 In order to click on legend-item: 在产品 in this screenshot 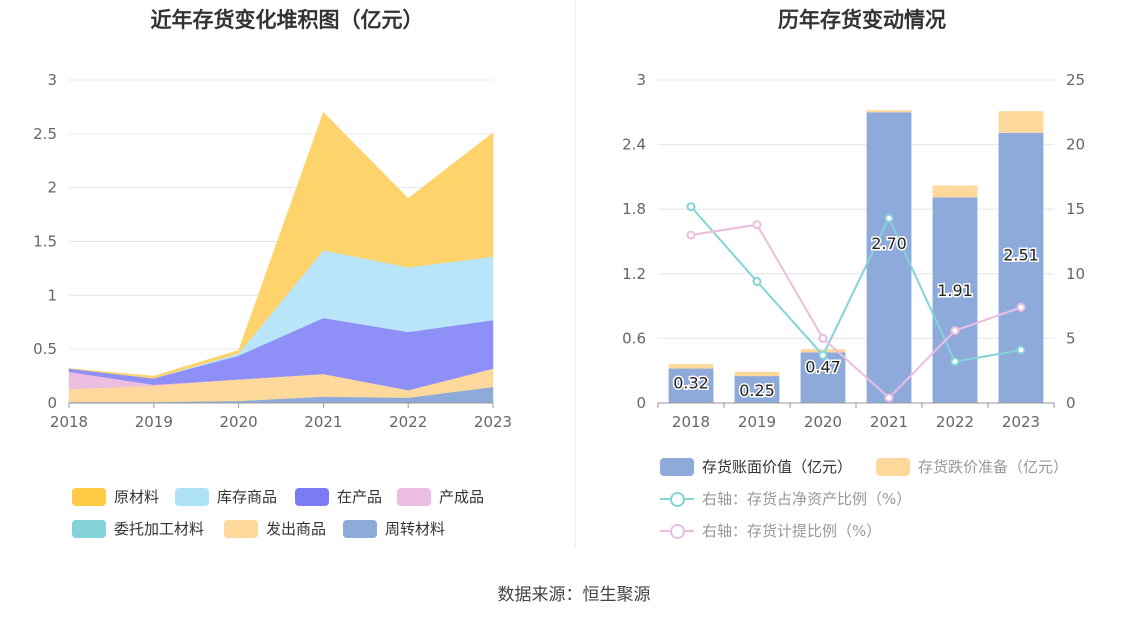, I will do `click(338, 496)`.